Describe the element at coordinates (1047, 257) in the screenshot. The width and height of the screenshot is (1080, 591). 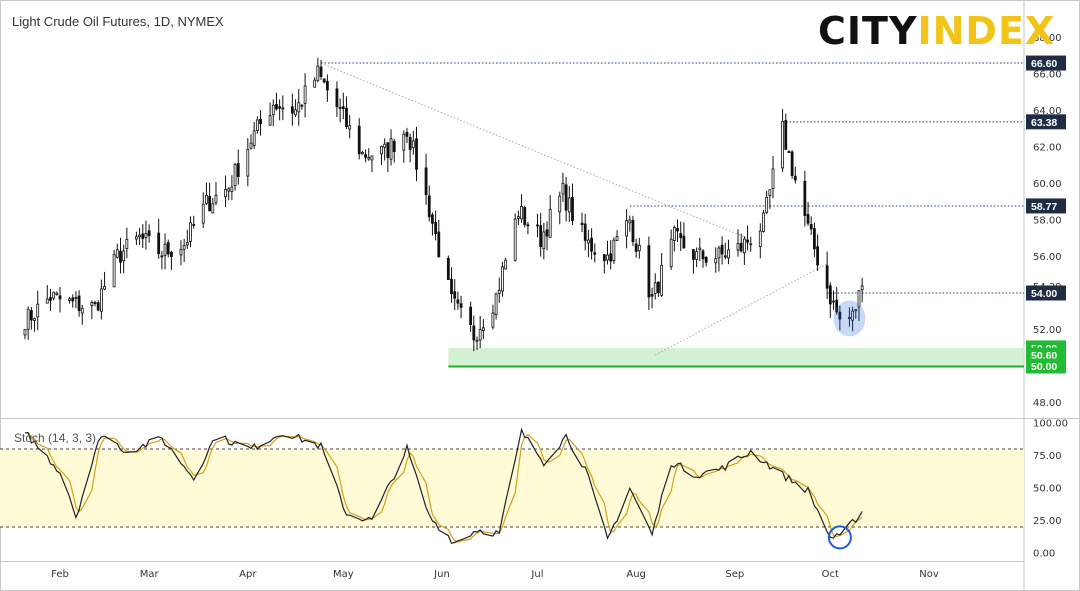
I see `price-y-tick: 56.00` at that location.